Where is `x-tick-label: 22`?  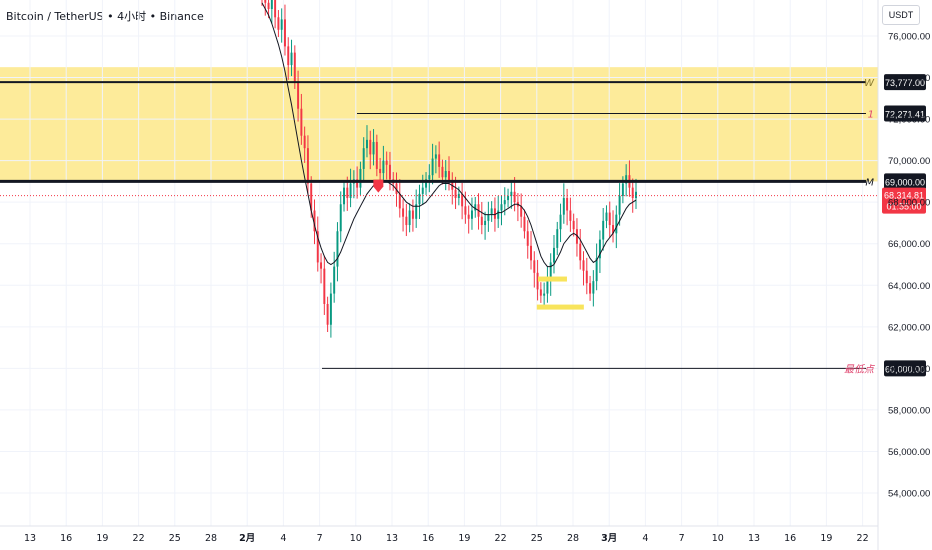 x-tick-label: 22 is located at coordinates (139, 538).